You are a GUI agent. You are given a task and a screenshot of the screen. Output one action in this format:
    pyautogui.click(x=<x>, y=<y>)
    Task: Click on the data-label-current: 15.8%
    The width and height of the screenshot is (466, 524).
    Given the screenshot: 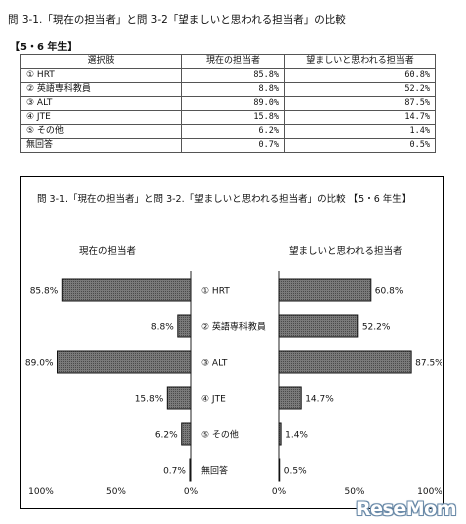 What is the action you would take?
    pyautogui.click(x=149, y=400)
    